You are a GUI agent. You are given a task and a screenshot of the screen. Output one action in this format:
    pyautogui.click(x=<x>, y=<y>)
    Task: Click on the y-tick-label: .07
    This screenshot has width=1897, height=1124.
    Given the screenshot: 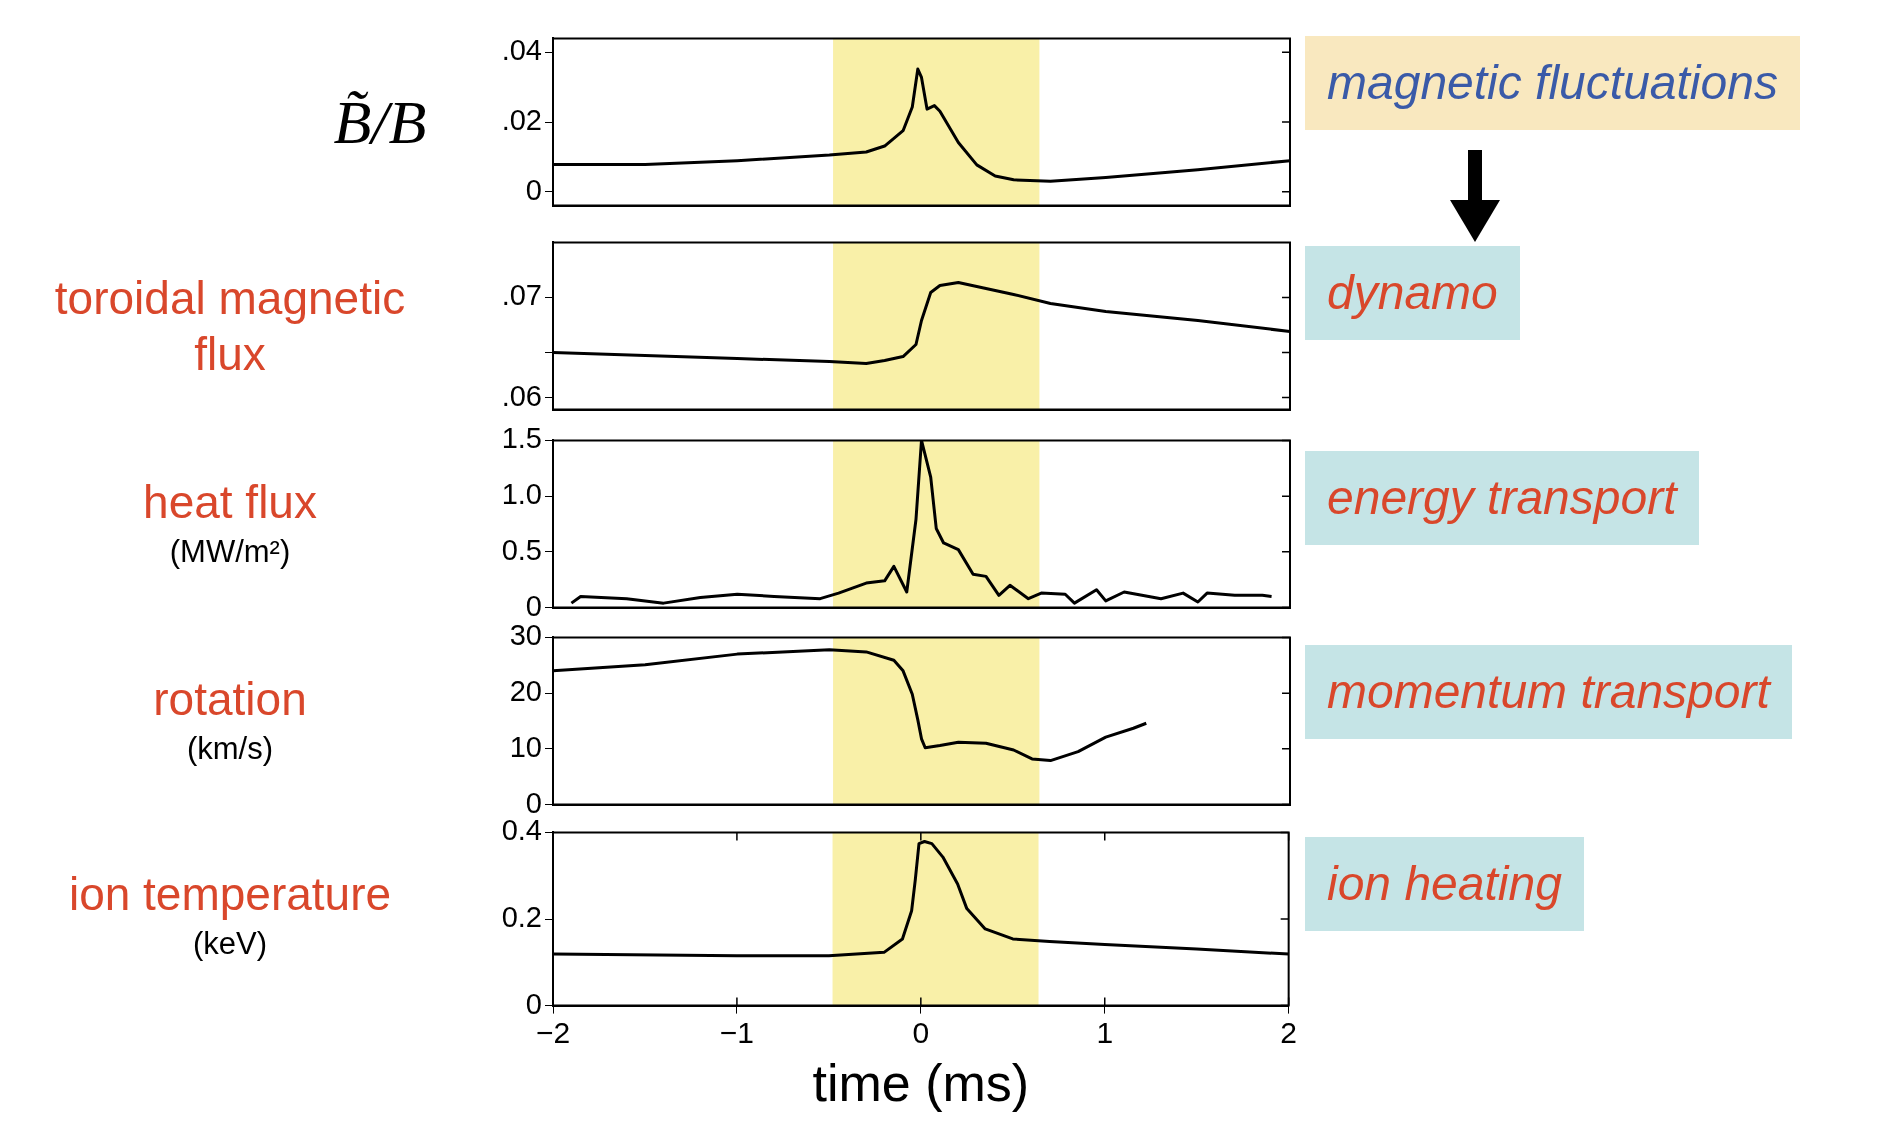 What is the action you would take?
    pyautogui.click(x=521, y=295)
    